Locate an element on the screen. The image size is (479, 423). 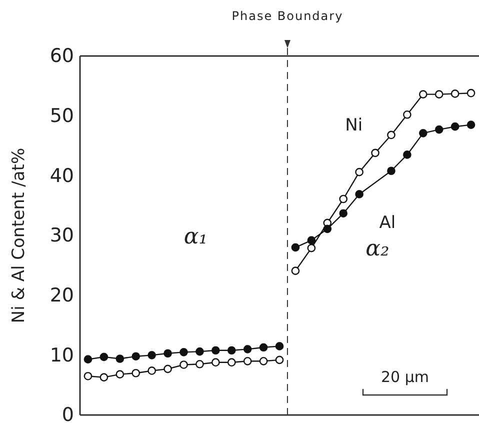
y-axis-title: Ni & Al Content /at% is located at coordinates (19, 236).